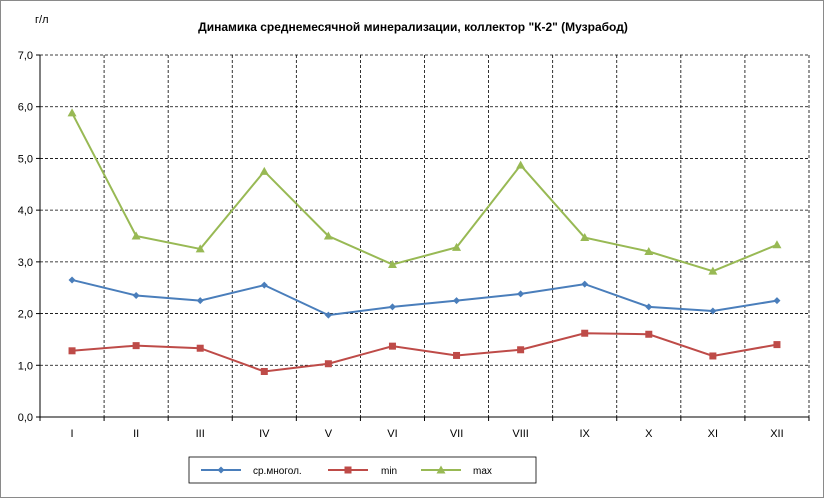  What do you see at coordinates (585, 434) in the screenshot?
I see `x-tick-label: IX` at bounding box center [585, 434].